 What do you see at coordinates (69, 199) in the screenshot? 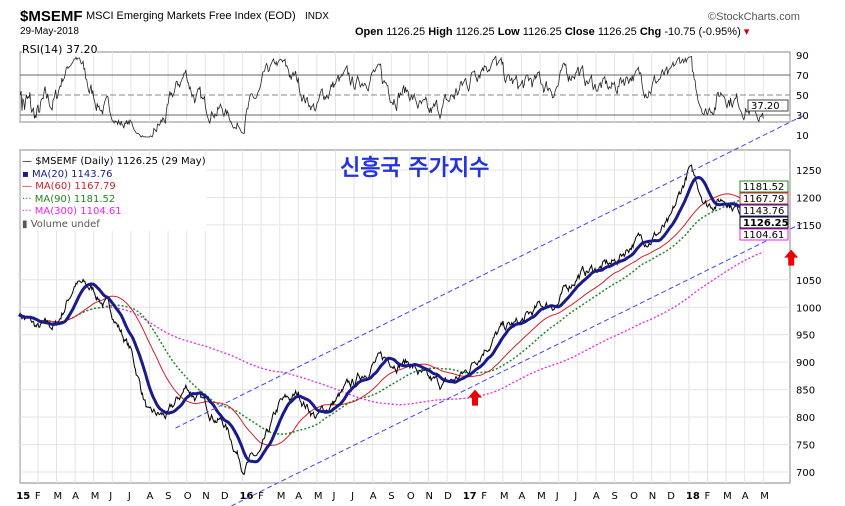
I see `legend-ma90: ··· MA(90) 1181.52` at bounding box center [69, 199].